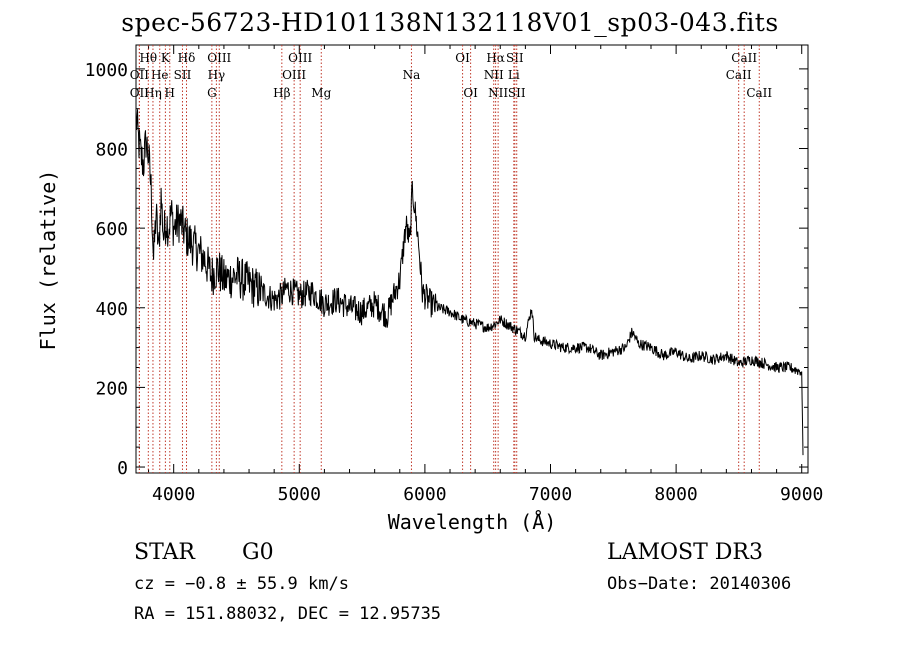  I want to click on line-marker-label: Hθ, so click(148, 58).